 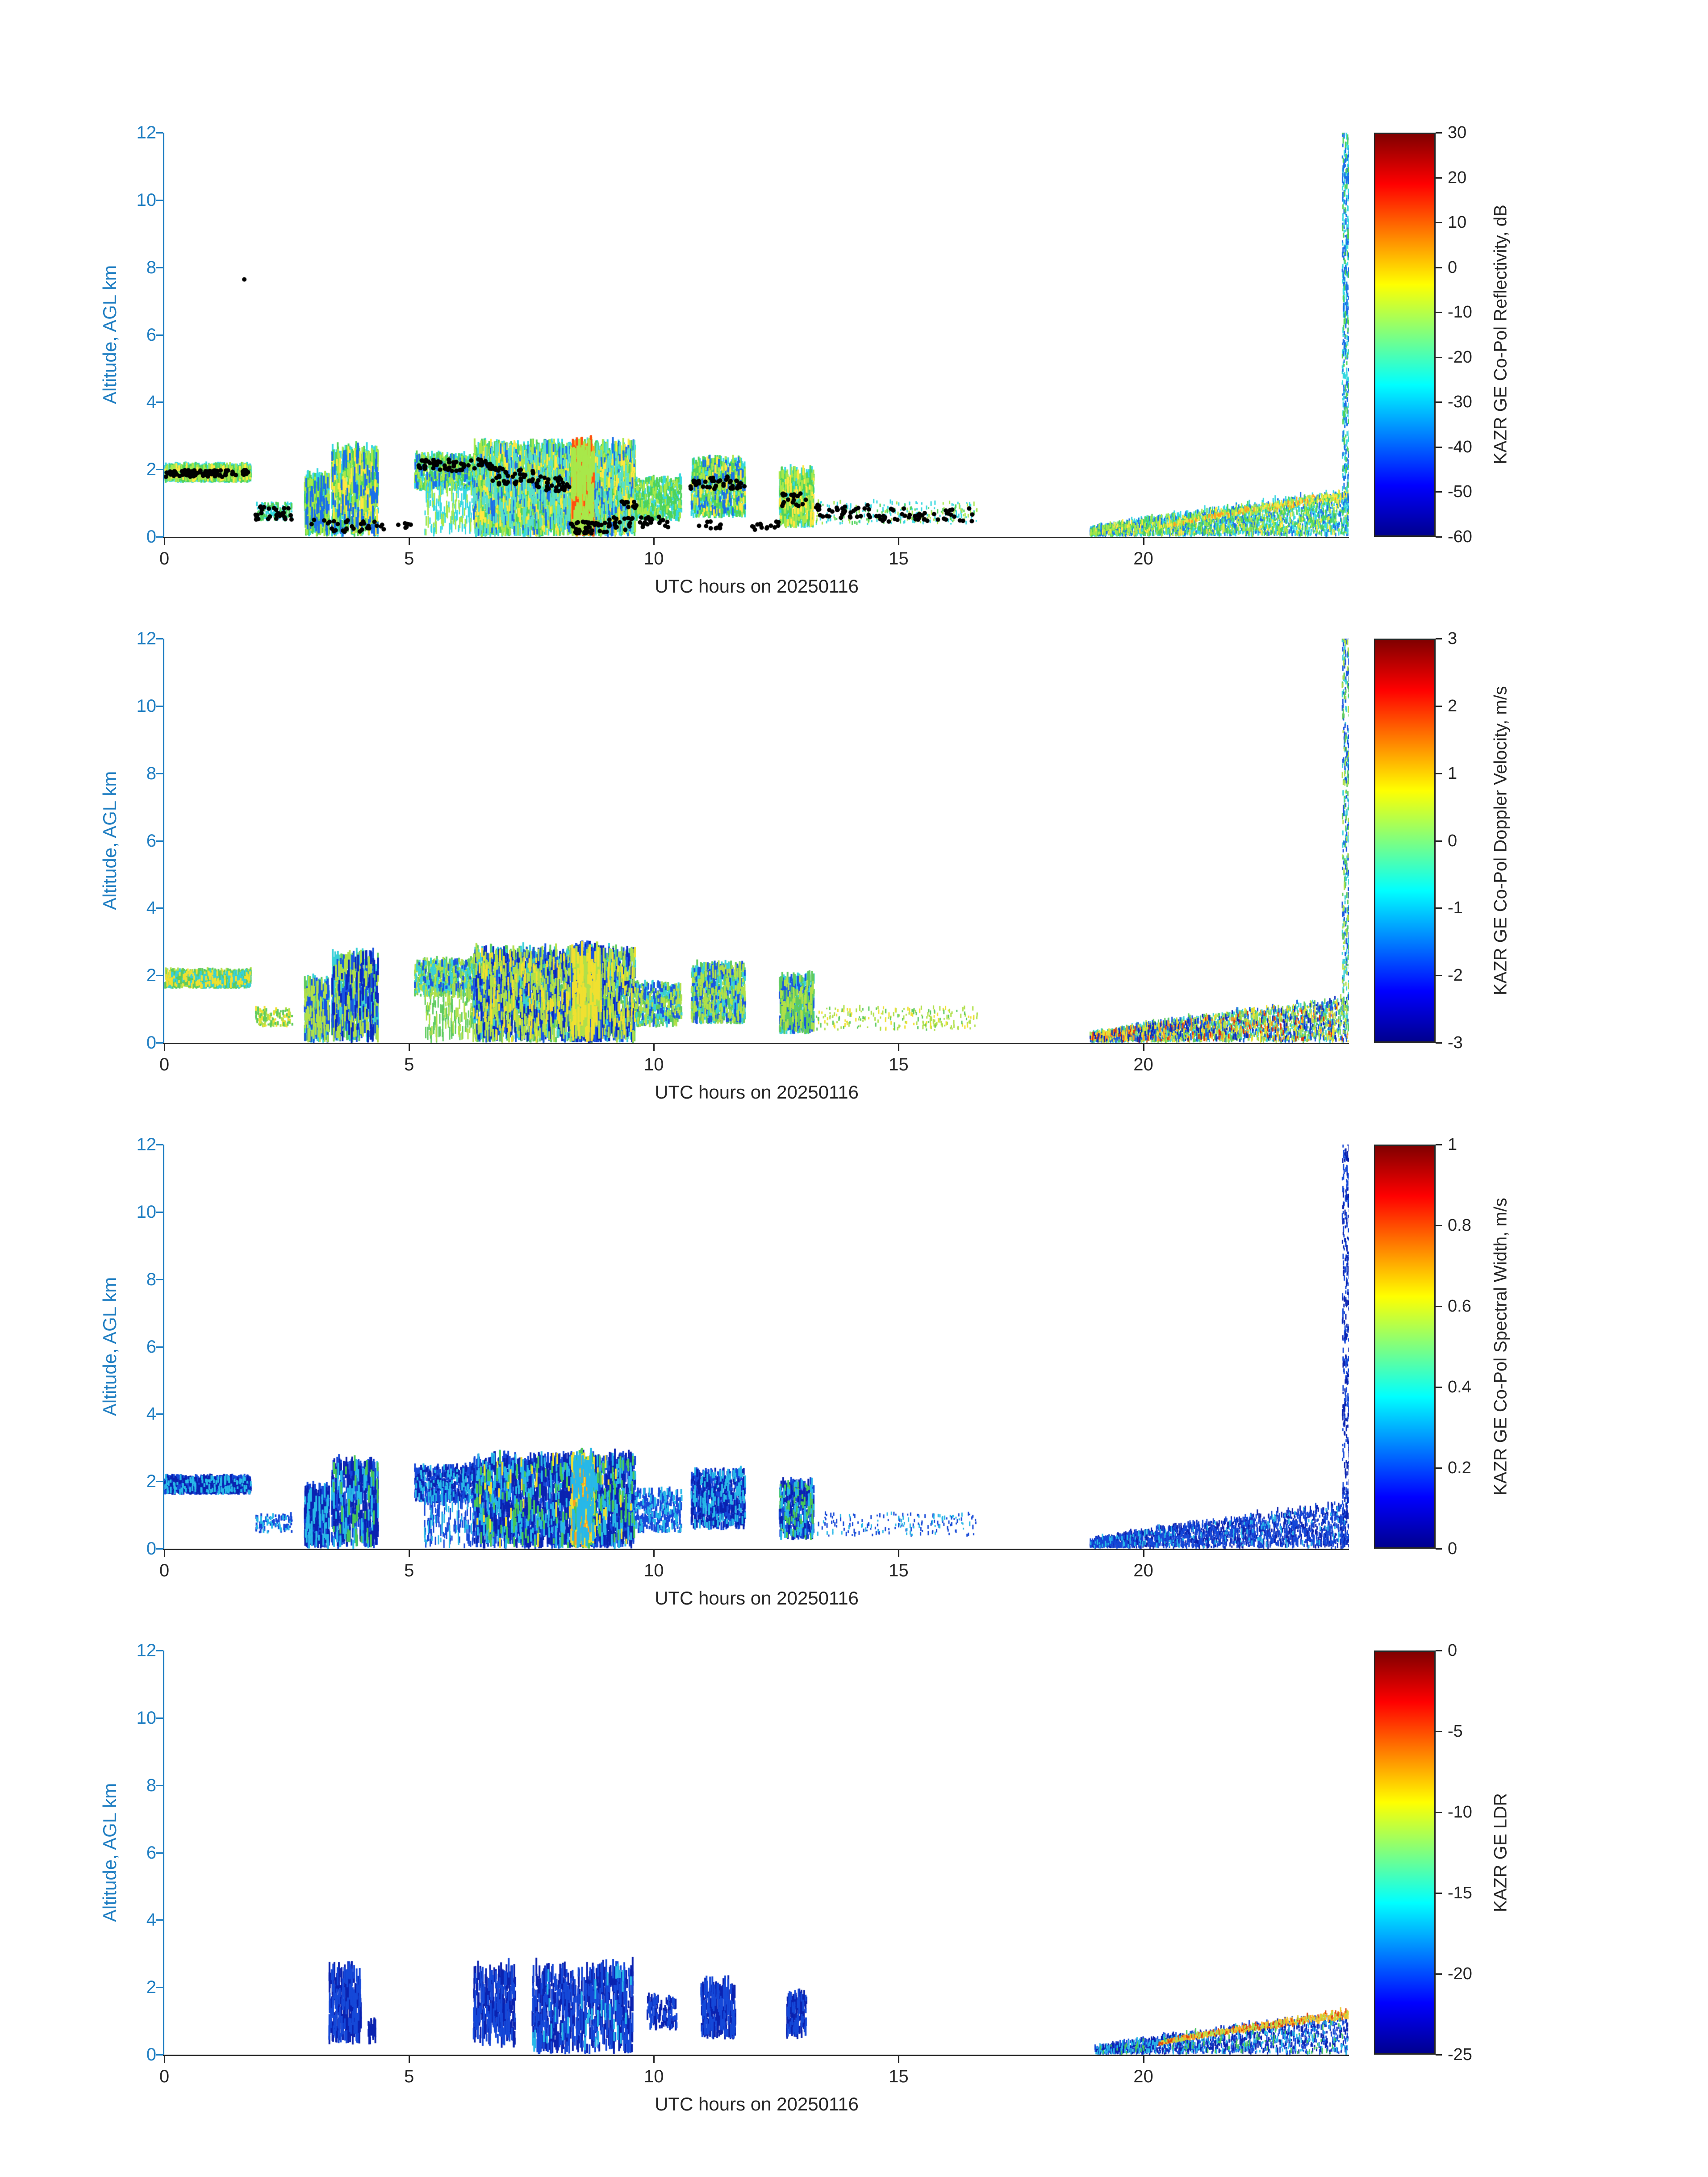 What do you see at coordinates (1405, 1347) in the screenshot?
I see `colorbar-spectral-width` at bounding box center [1405, 1347].